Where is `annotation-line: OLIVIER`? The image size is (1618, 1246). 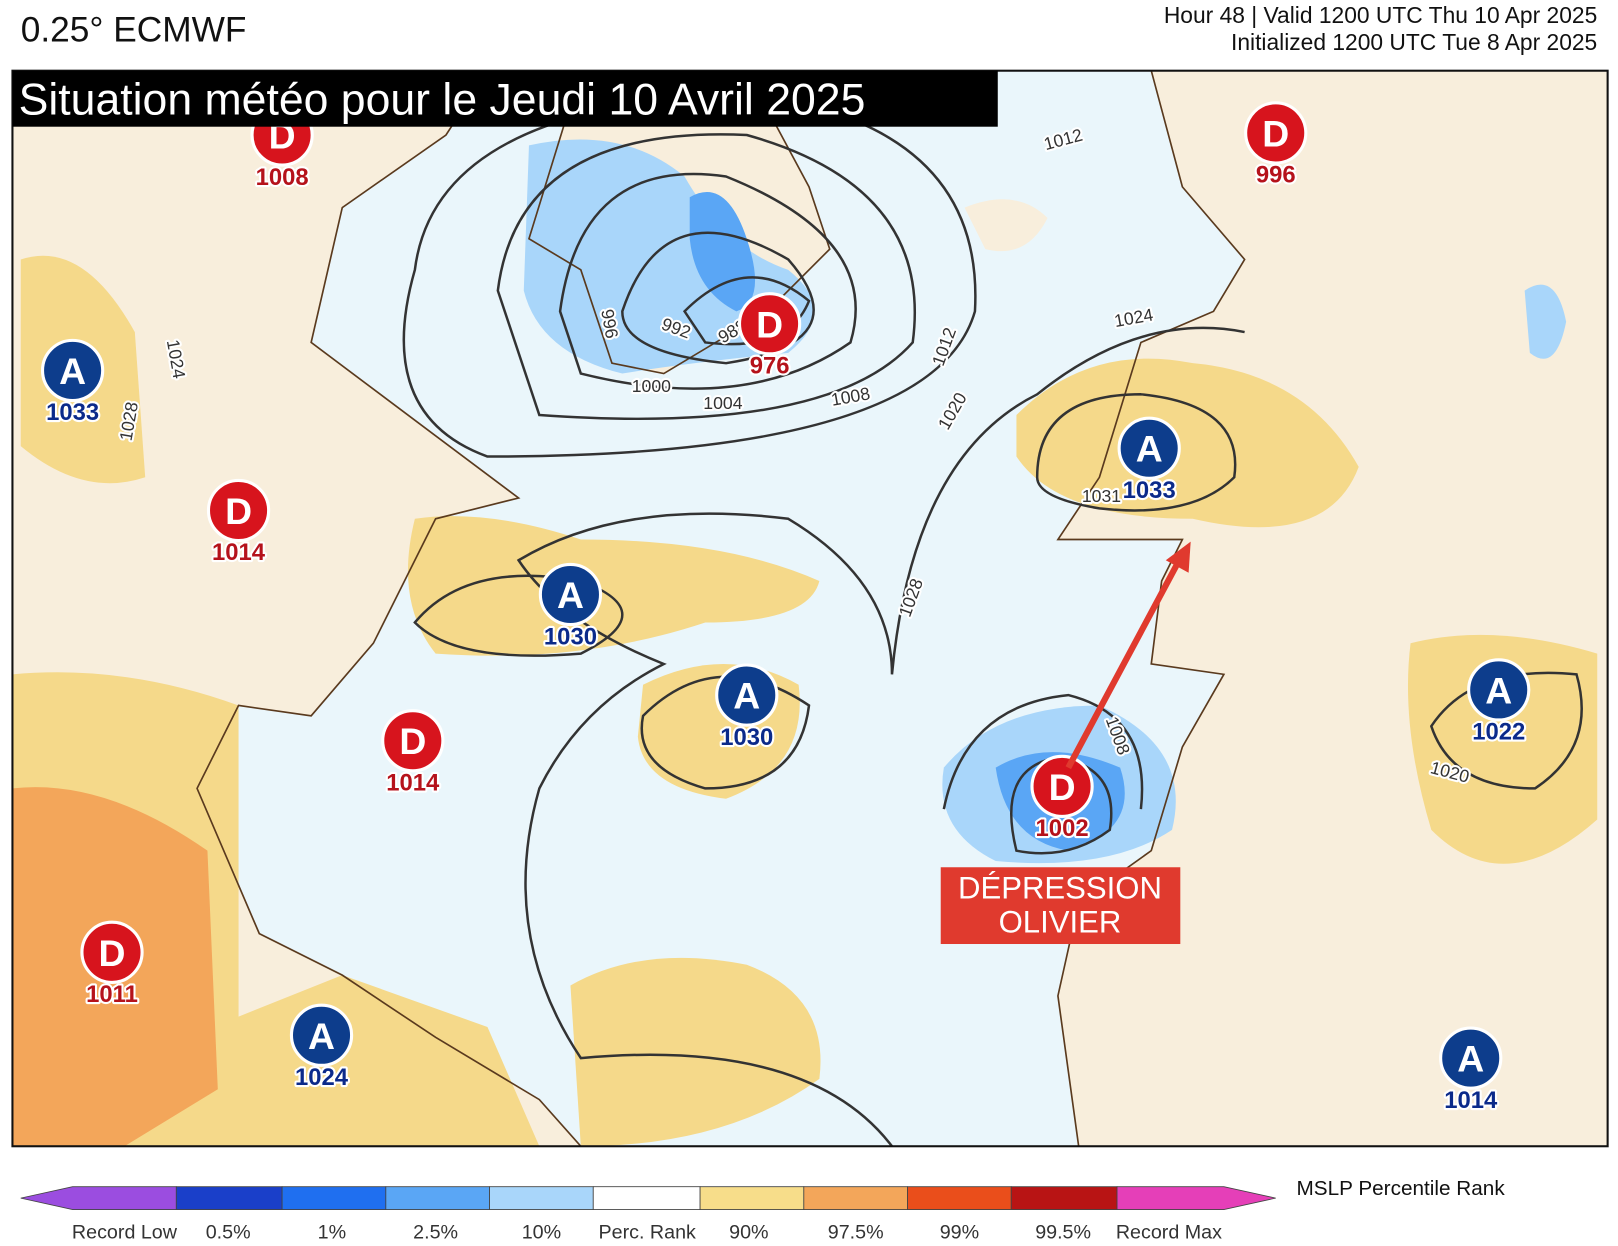 annotation-line: OLIVIER is located at coordinates (1060, 922).